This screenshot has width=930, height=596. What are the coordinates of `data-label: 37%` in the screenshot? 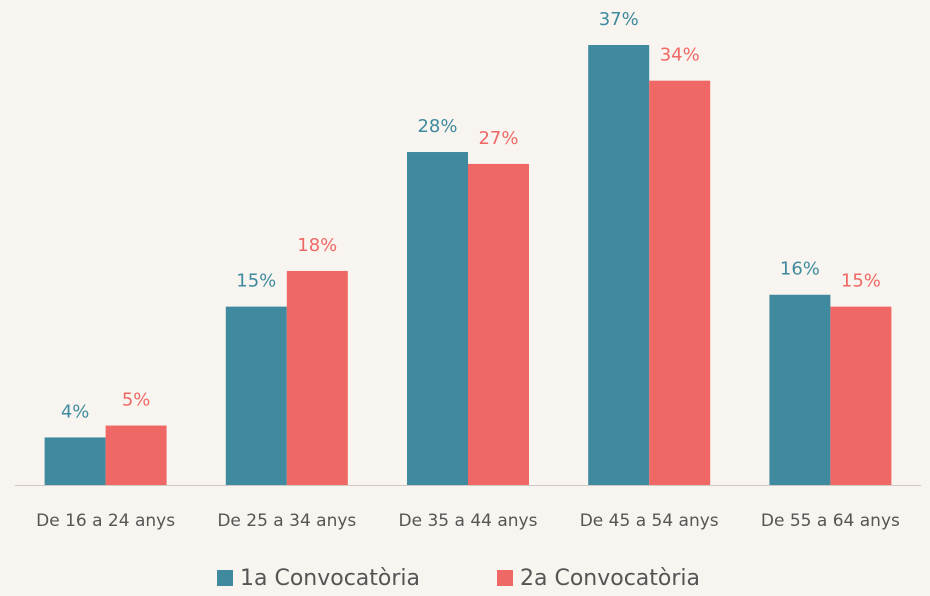 It's located at (619, 19).